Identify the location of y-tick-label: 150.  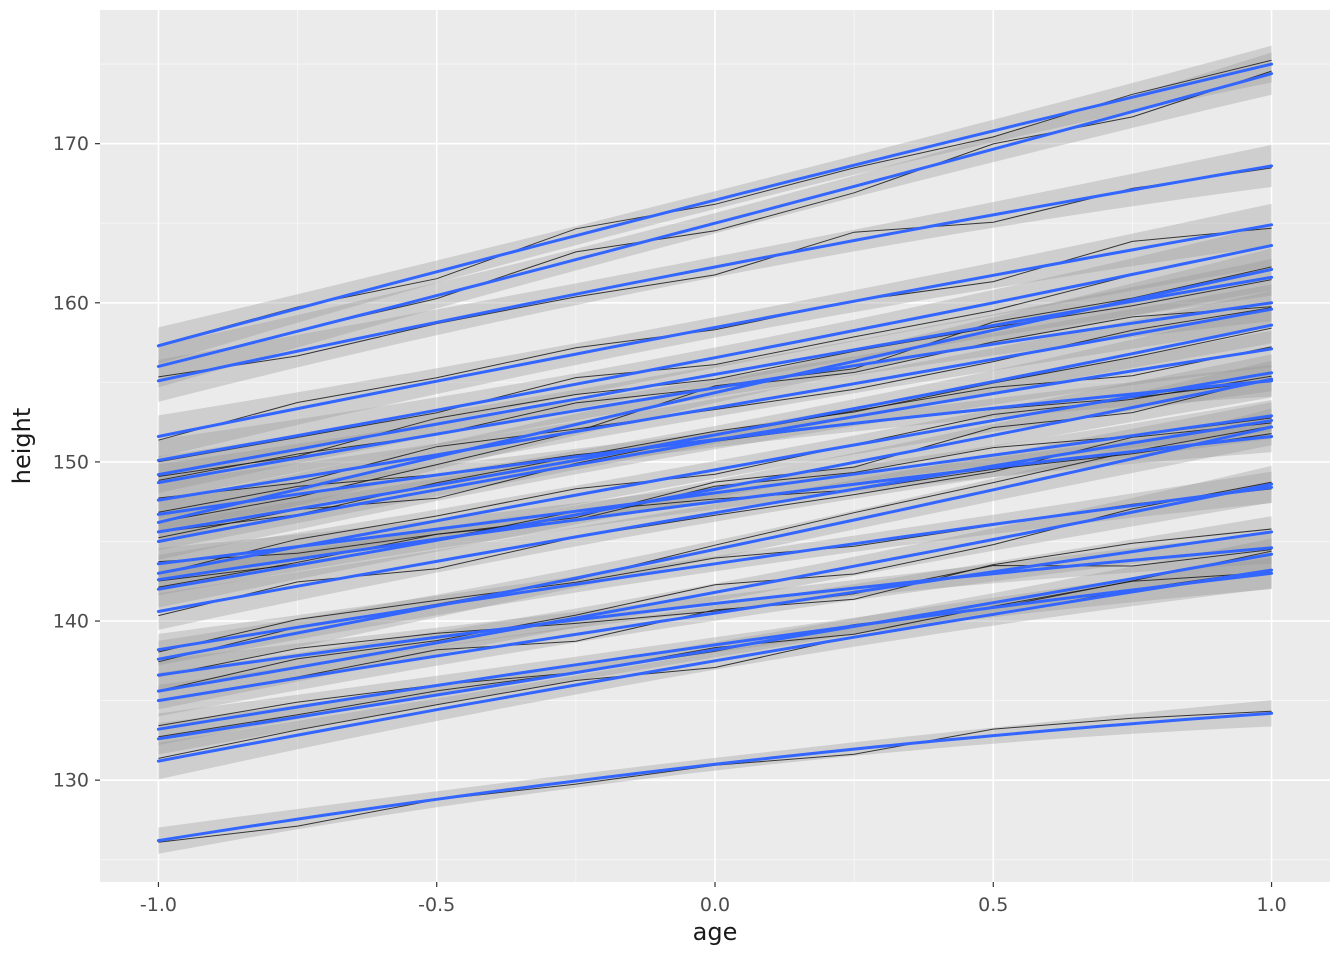
(71, 462).